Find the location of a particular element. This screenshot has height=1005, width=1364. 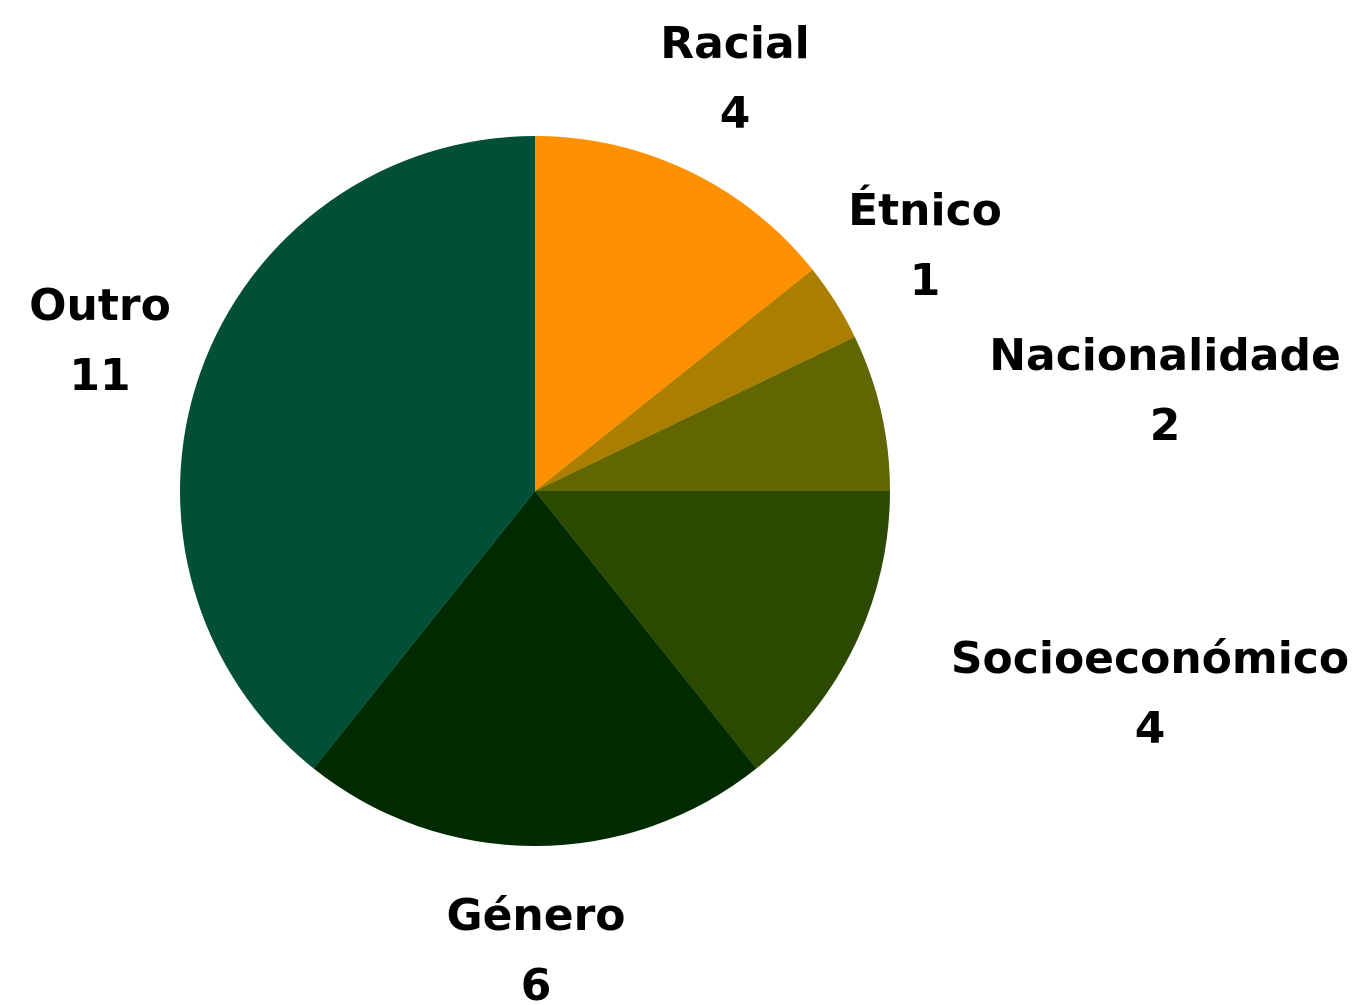

slice-value-socioeconomico: 4 is located at coordinates (1150, 728).